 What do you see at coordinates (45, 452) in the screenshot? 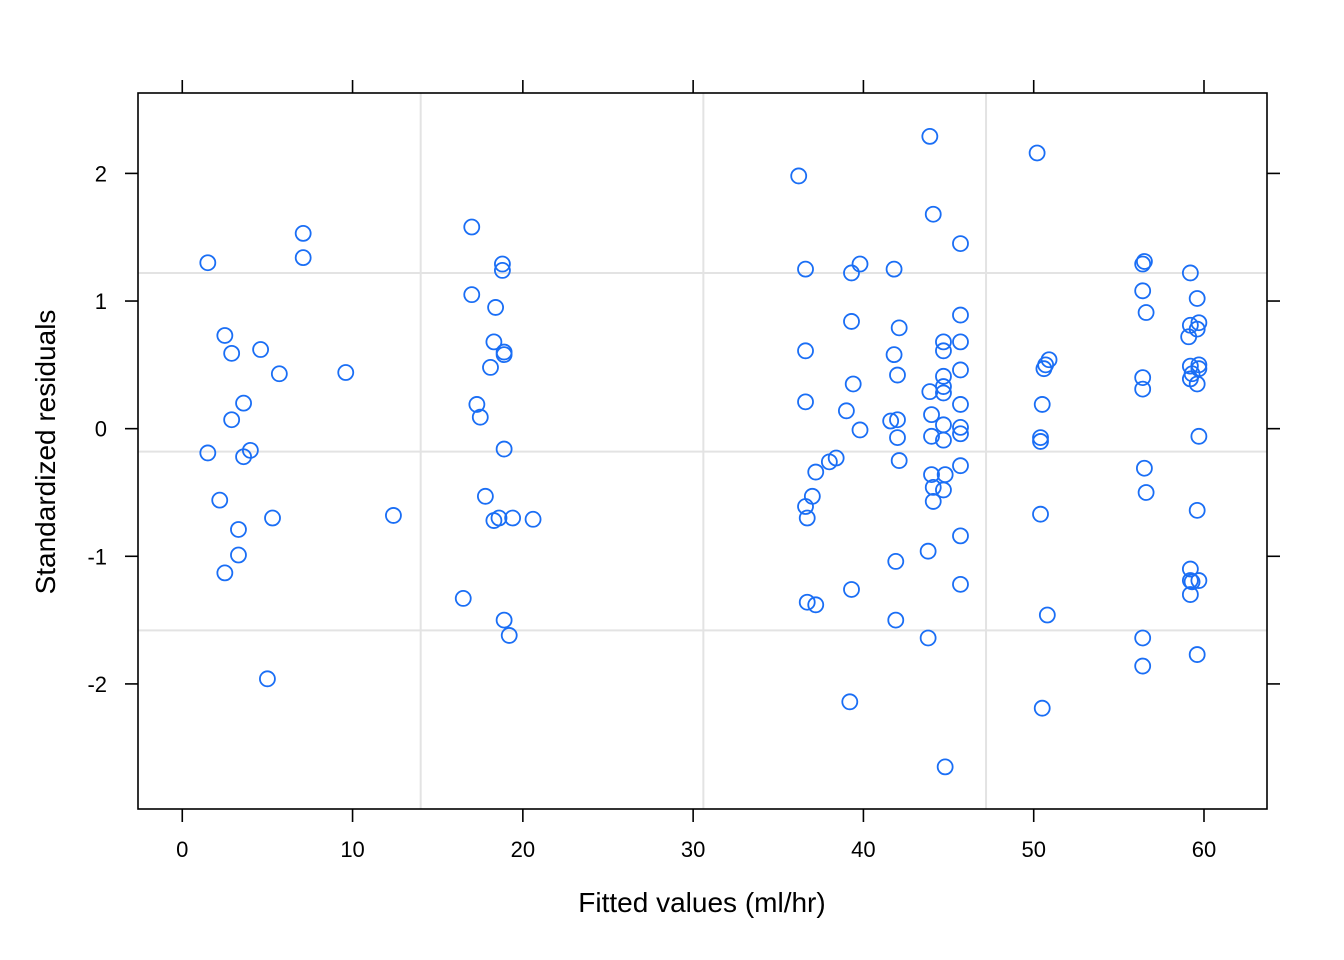
I see `y-axis-title: Standardized residuals` at bounding box center [45, 452].